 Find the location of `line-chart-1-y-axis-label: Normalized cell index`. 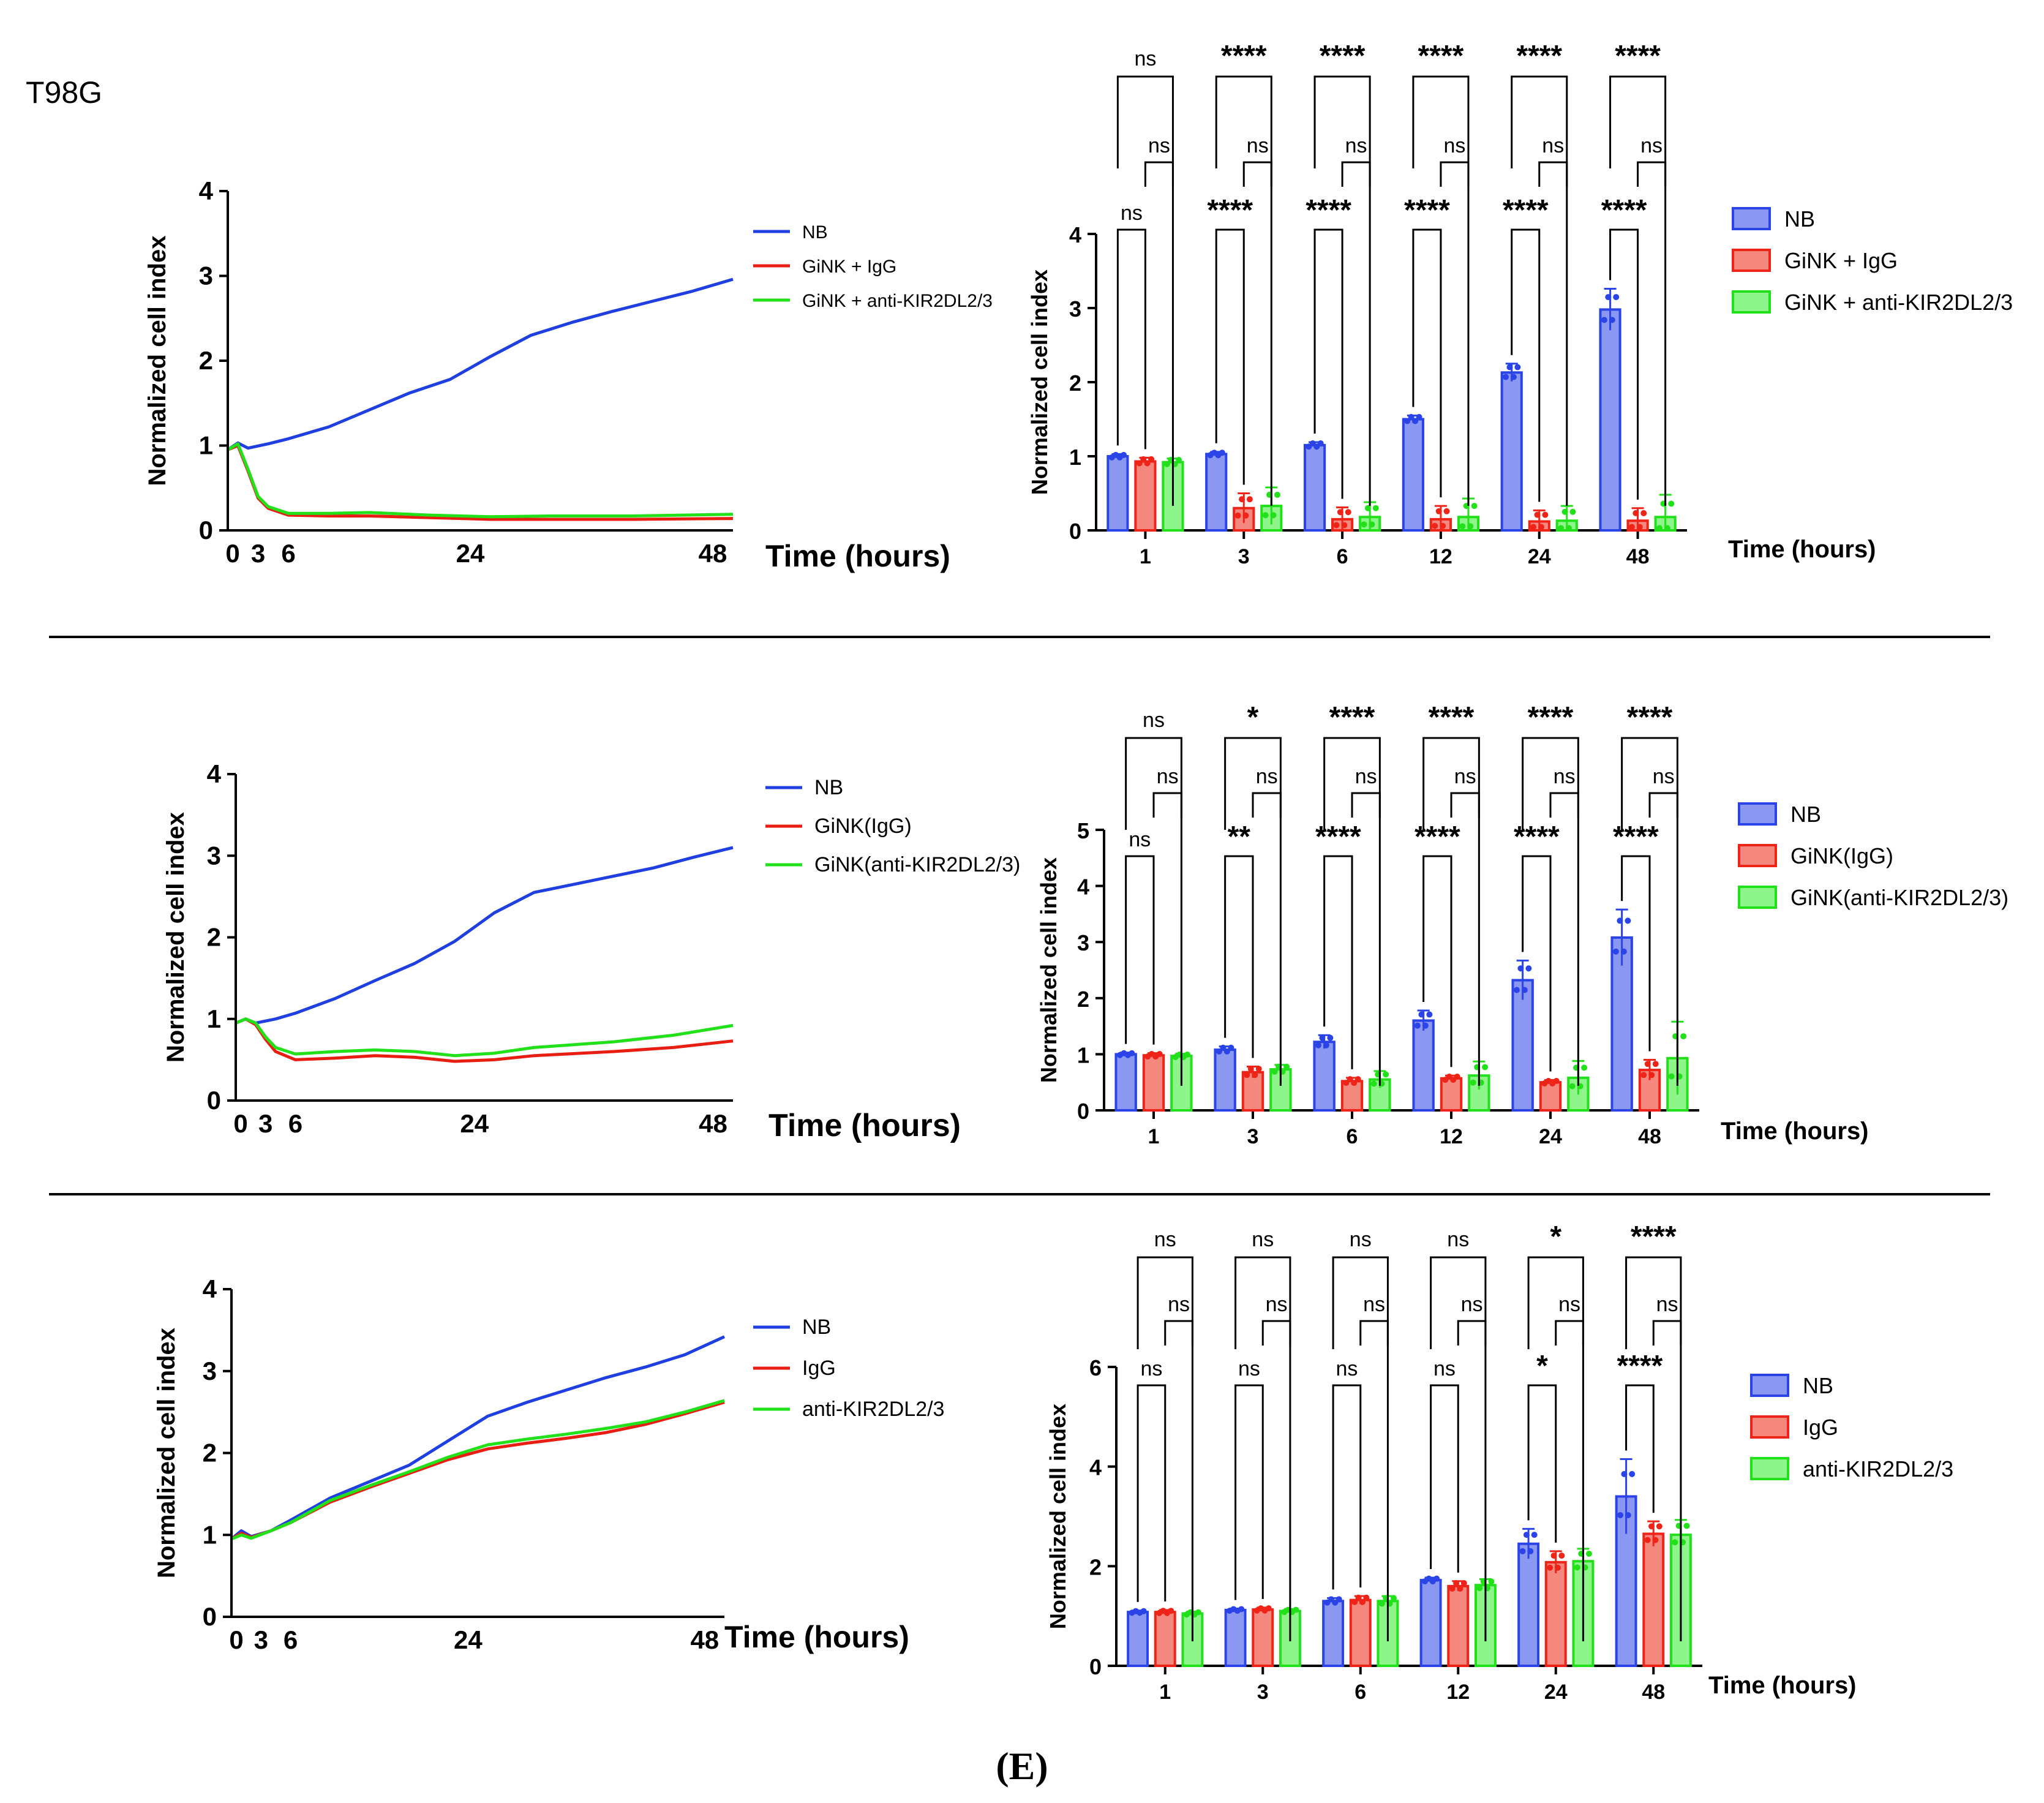

line-chart-1-y-axis-label: Normalized cell index is located at coordinates (157, 360).